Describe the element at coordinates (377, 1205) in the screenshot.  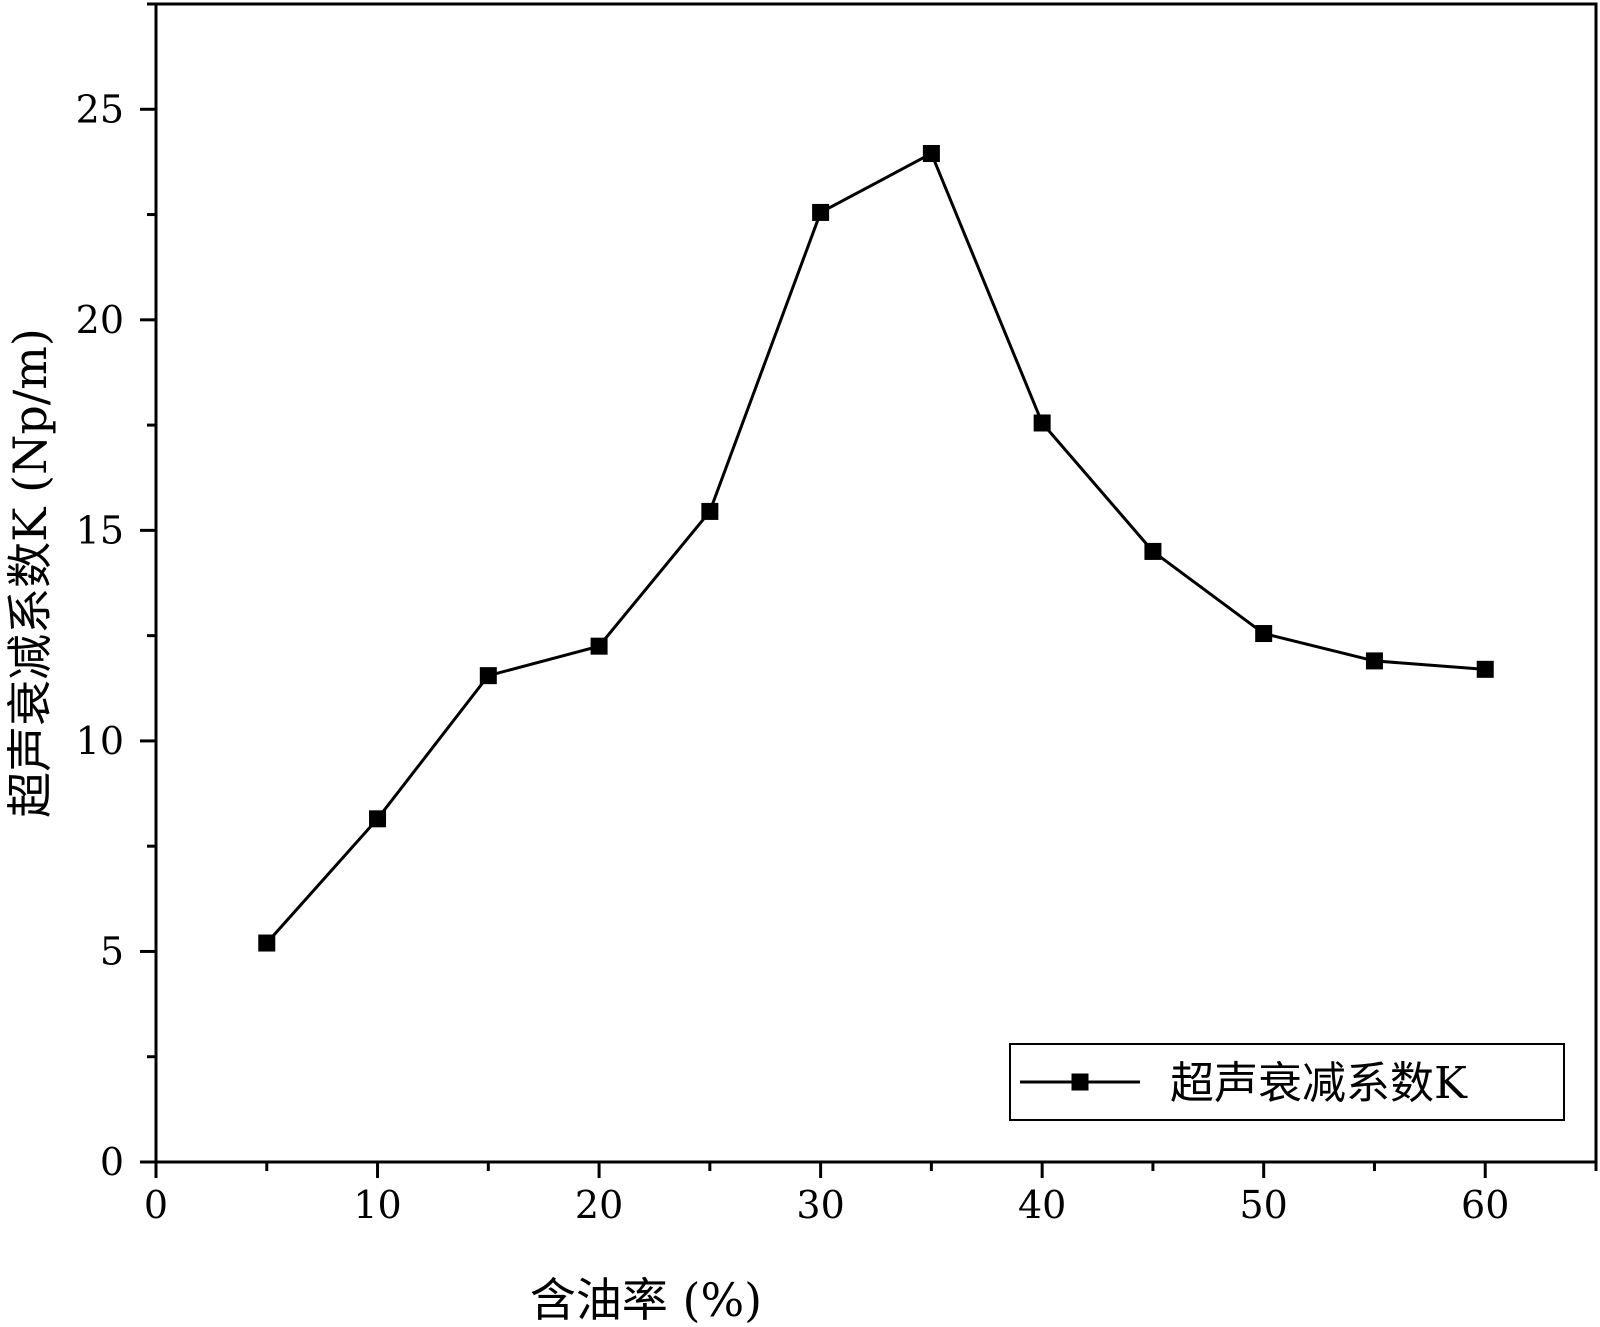
I see `x-tick-label: 10` at that location.